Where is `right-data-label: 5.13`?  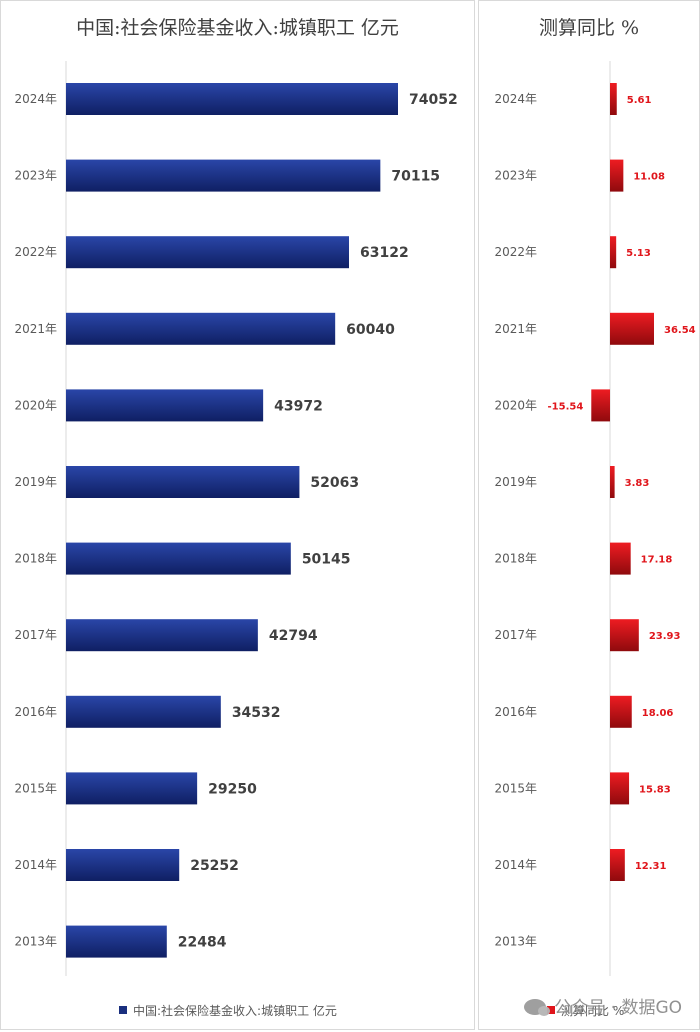 right-data-label: 5.13 is located at coordinates (638, 253).